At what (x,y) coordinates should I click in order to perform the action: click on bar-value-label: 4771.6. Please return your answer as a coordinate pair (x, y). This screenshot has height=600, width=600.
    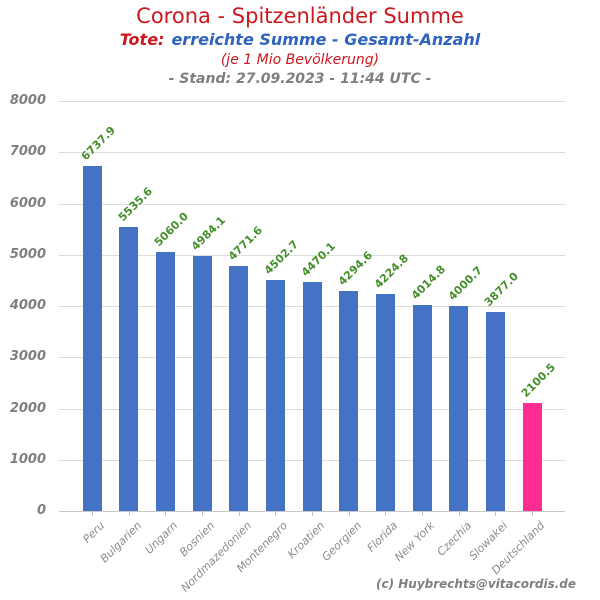
    Looking at the image, I should click on (245, 244).